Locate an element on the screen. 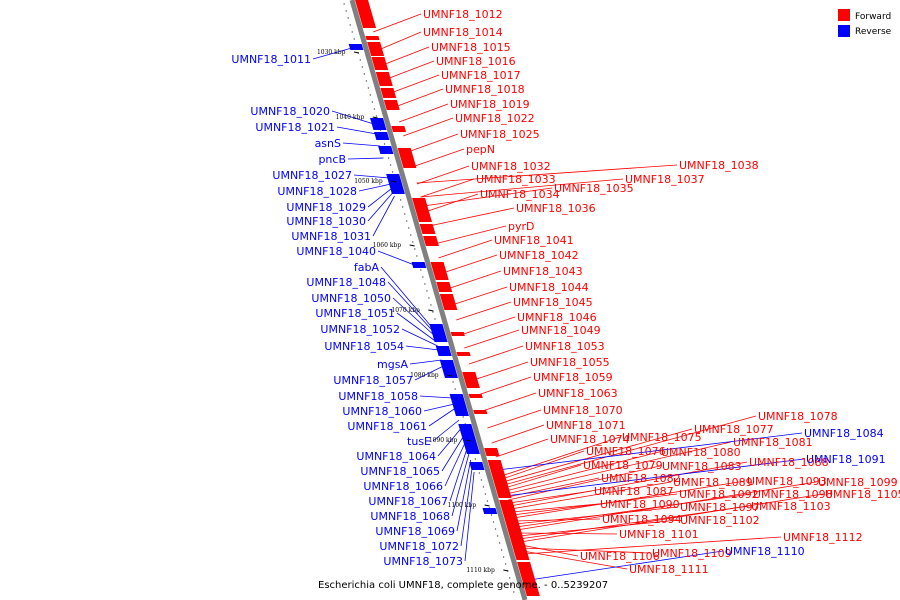 This screenshot has width=900, height=600. gene-label: UMNF18_1042 is located at coordinates (539, 255).